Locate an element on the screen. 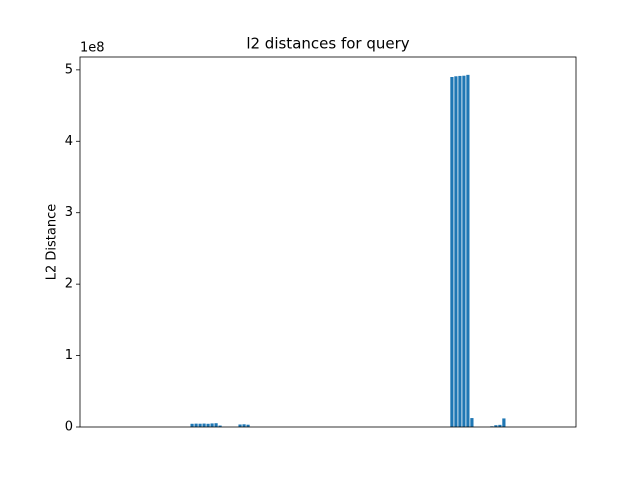 Image resolution: width=640 pixels, height=480 pixels. y-tick-label: 3 is located at coordinates (69, 212).